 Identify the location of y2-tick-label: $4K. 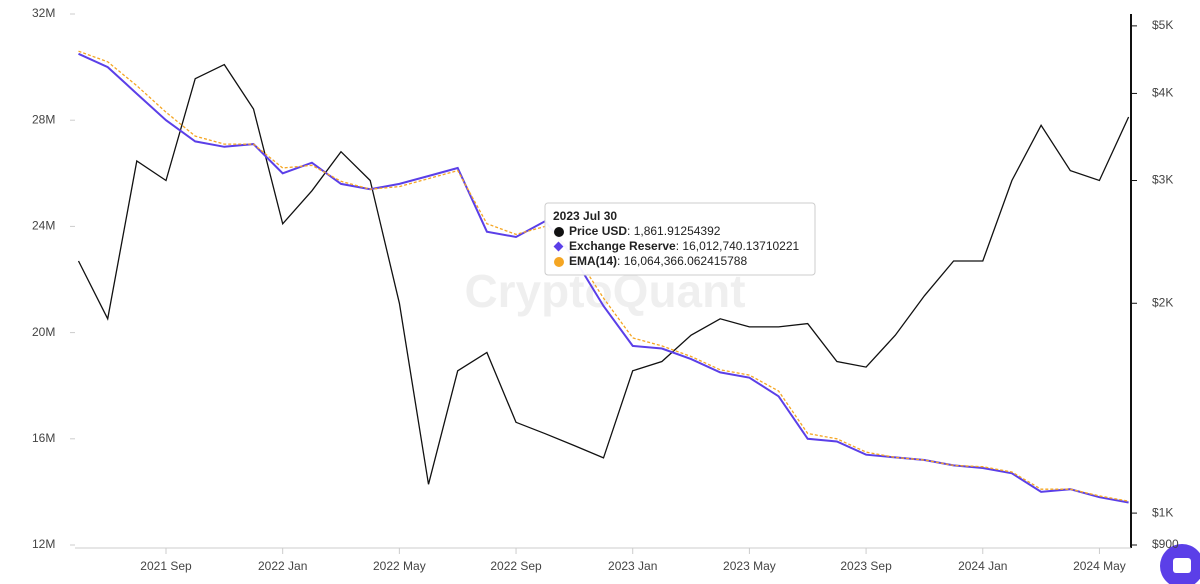
(1162, 93).